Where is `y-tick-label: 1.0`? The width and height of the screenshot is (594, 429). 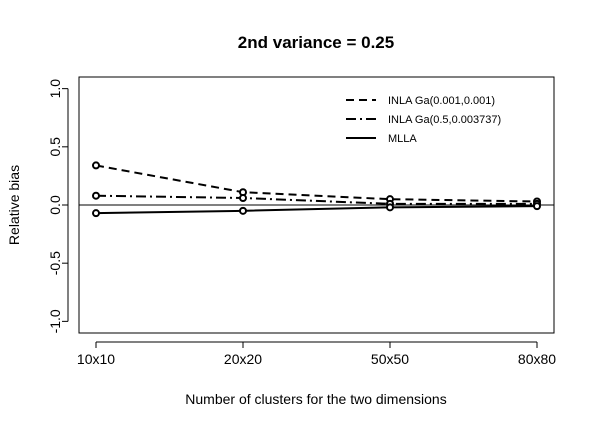 y-tick-label: 1.0 is located at coordinates (55, 89).